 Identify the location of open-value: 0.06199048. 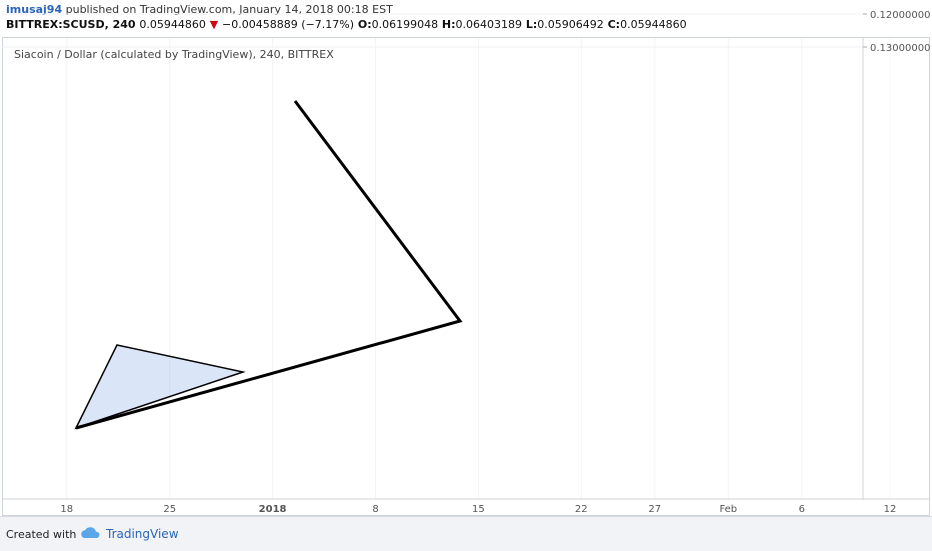
(405, 24).